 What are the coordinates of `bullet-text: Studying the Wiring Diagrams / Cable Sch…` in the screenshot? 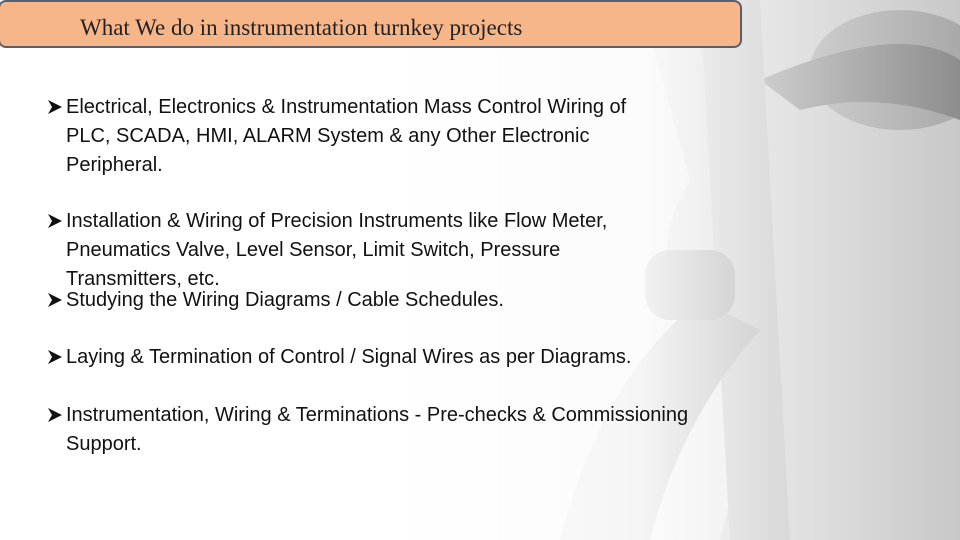 It's located at (285, 300).